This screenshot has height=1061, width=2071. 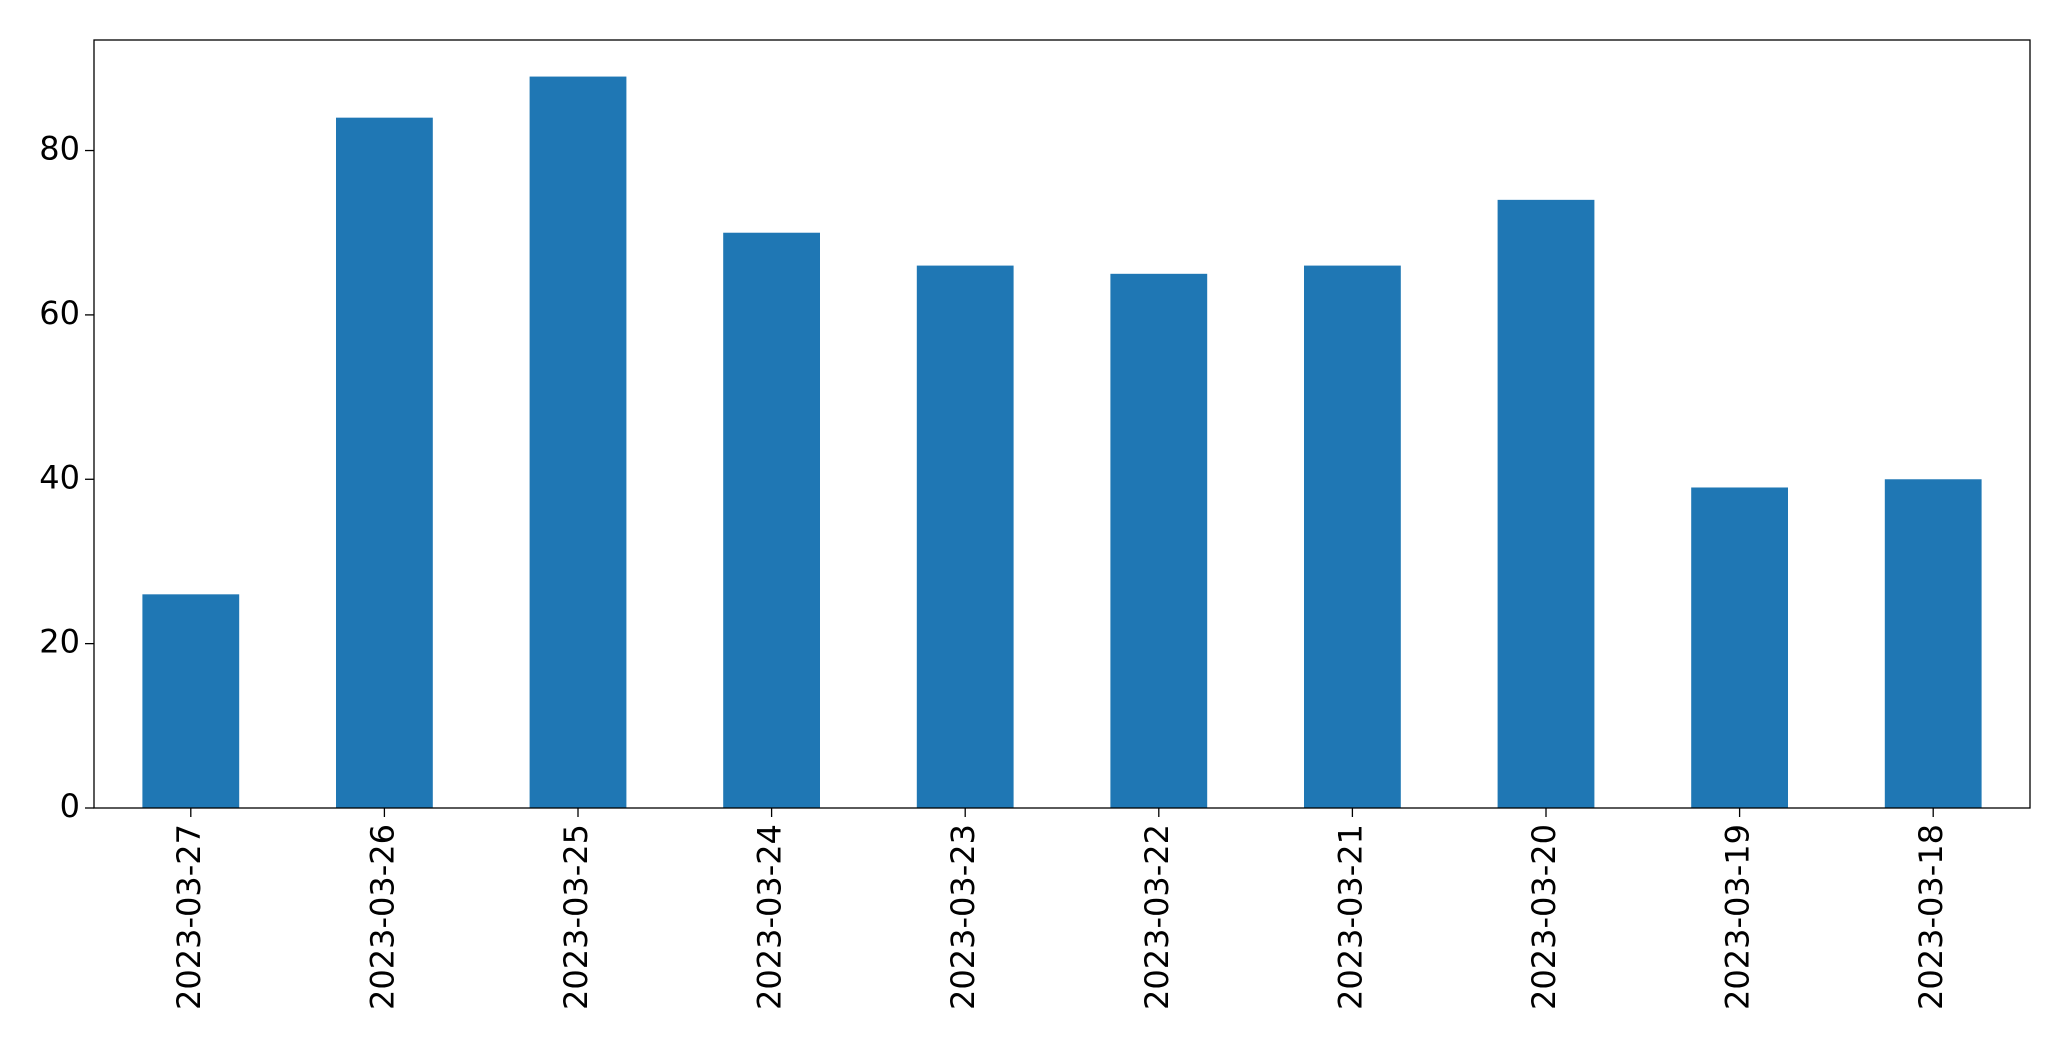 What do you see at coordinates (963, 917) in the screenshot?
I see `x-tick-label: 2023-03-23` at bounding box center [963, 917].